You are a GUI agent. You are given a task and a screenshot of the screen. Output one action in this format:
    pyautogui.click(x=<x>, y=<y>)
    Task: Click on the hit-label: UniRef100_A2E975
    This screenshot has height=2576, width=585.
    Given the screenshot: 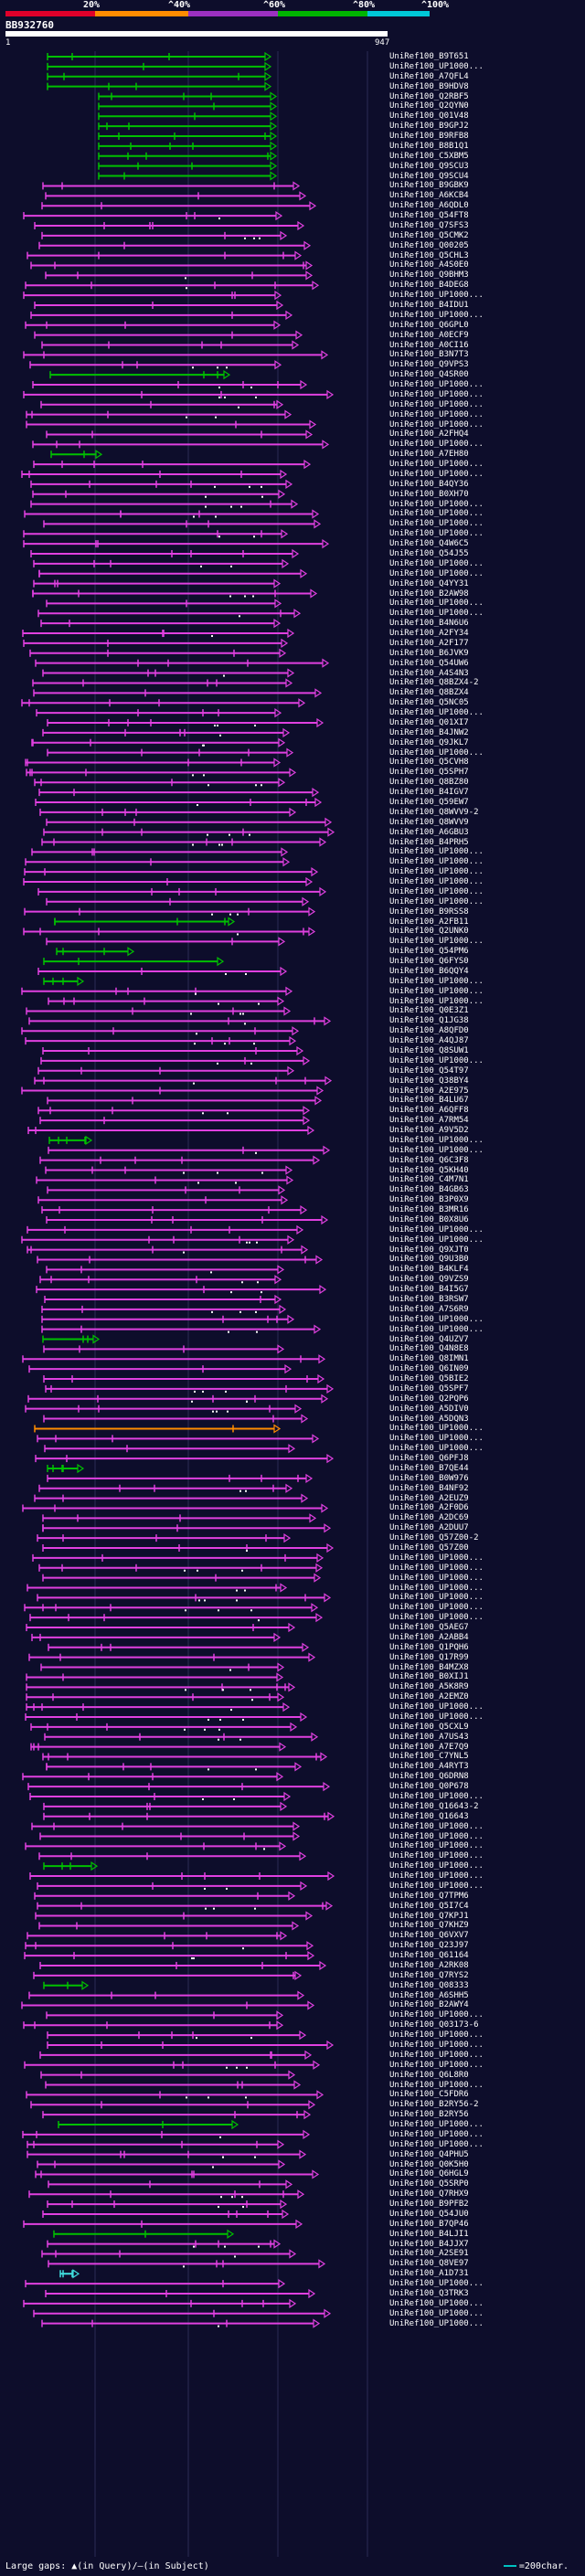 What is the action you would take?
    pyautogui.click(x=429, y=1091)
    